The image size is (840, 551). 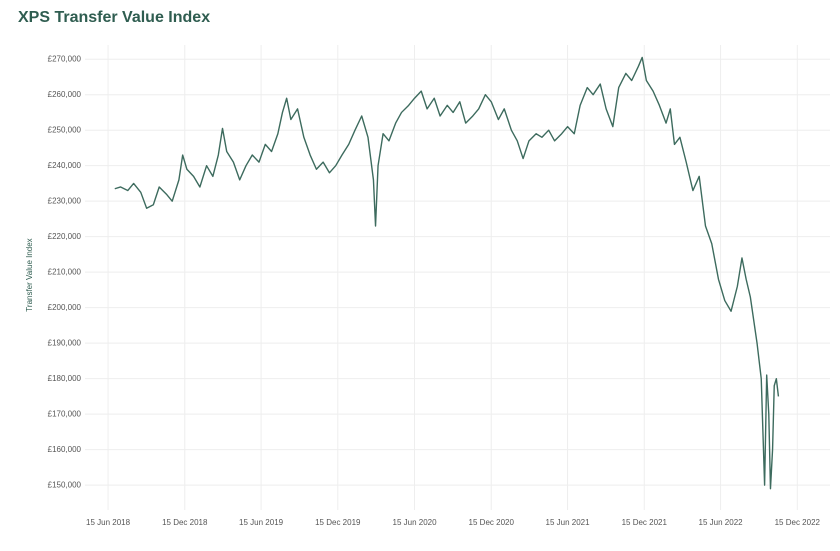 What do you see at coordinates (114, 17) in the screenshot?
I see `chart-title: XPS Transfer Value Index` at bounding box center [114, 17].